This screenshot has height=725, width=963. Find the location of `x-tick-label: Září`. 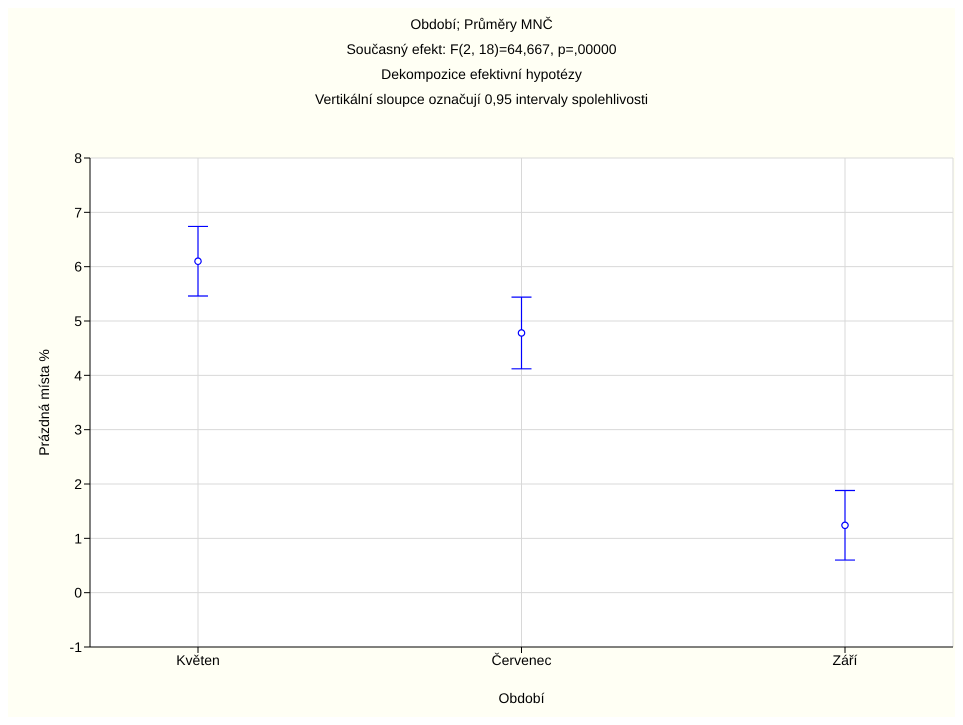

x-tick-label: Září is located at coordinates (845, 660).